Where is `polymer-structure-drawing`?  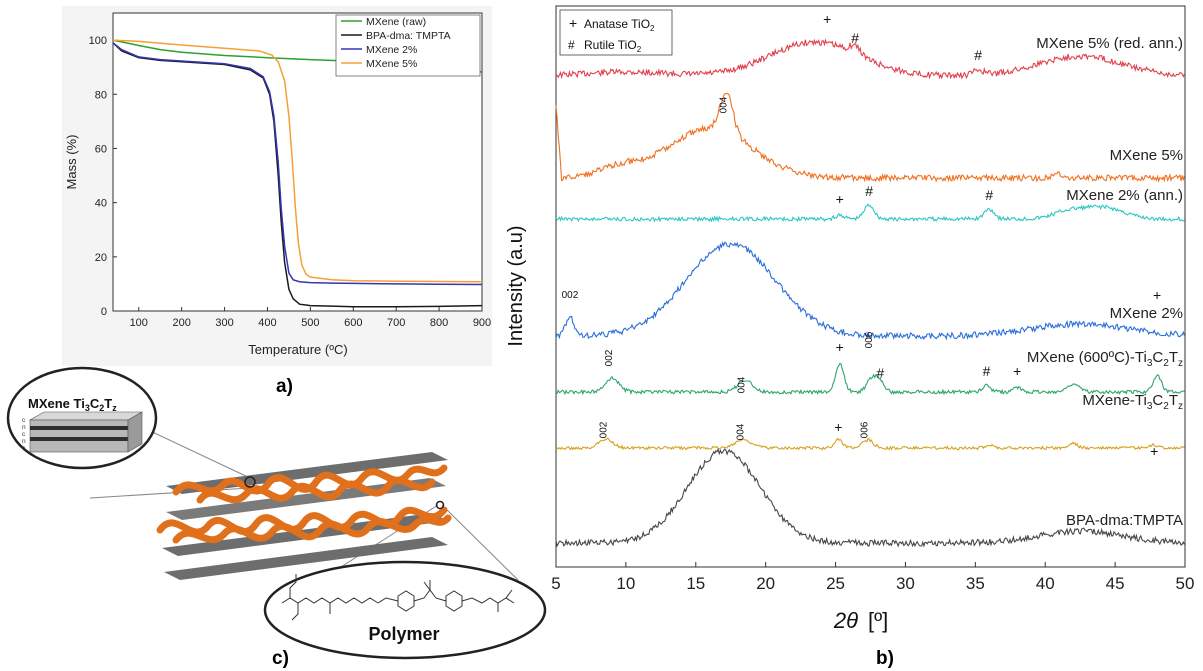
polymer-structure-drawing is located at coordinates (398, 597).